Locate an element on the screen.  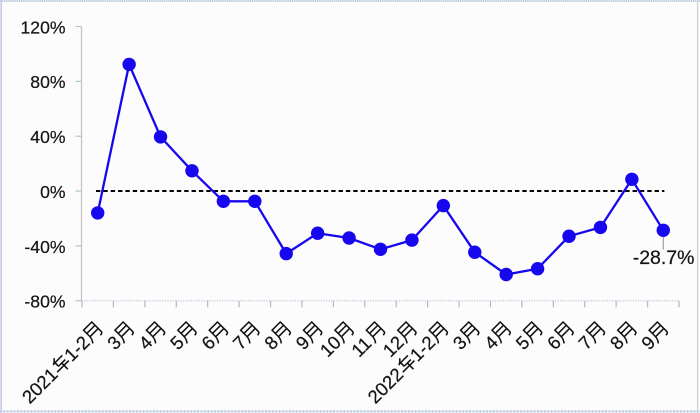
svg-text: 0% is located at coordinates (53, 192).